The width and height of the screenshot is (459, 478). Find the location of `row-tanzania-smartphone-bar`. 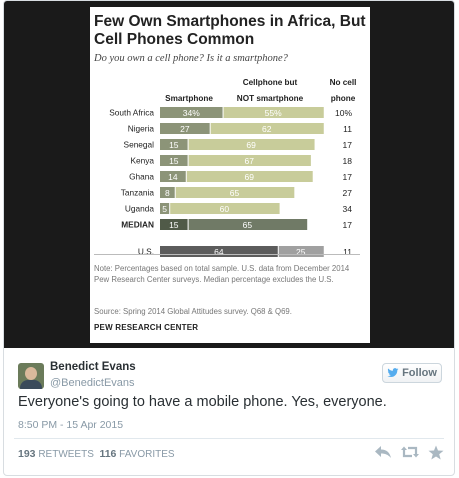

row-tanzania-smartphone-bar is located at coordinates (167, 192).